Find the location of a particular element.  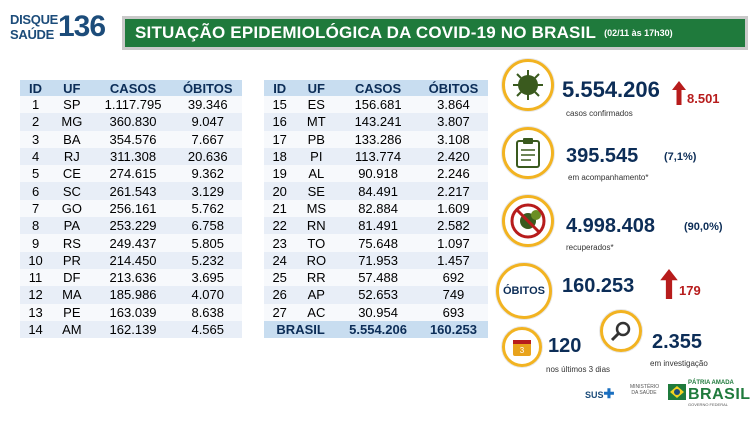

table-row: 12 MA 185.986 4.070 is located at coordinates (131, 295).